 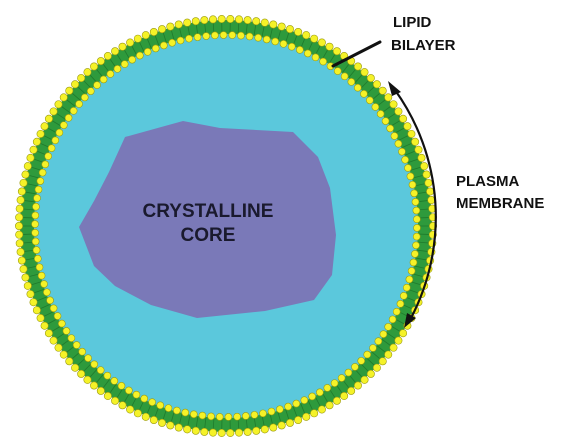 What do you see at coordinates (208, 211) in the screenshot?
I see `core-label-line-1: CRYSTALLINE` at bounding box center [208, 211].